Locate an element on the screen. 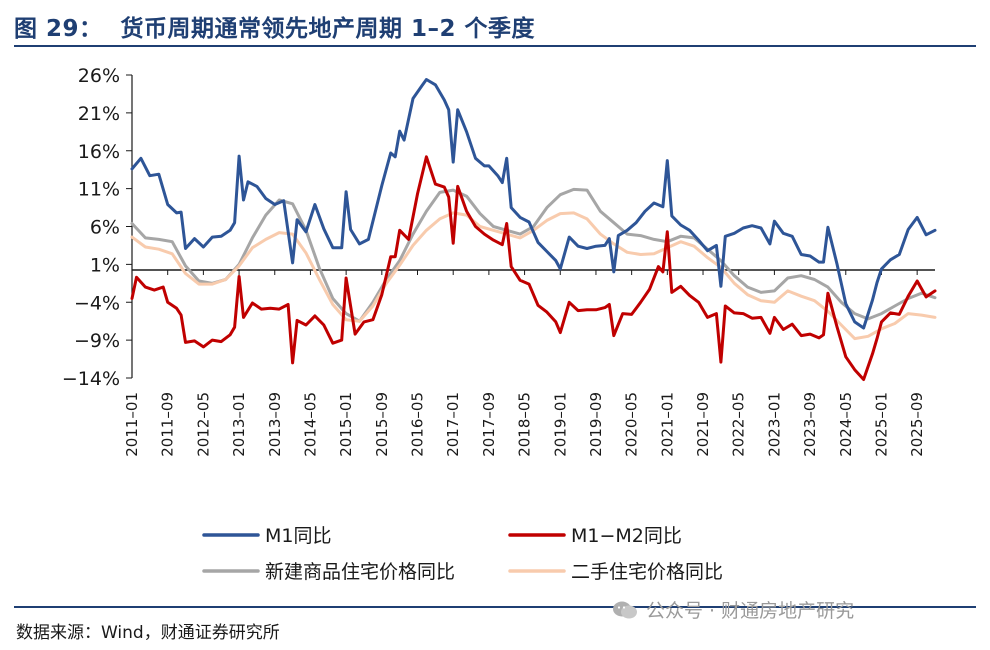 Image resolution: width=990 pixels, height=650 pixels. figure-title-text: 货币周期通常领先地产周期 1–2 个季度 is located at coordinates (328, 29).